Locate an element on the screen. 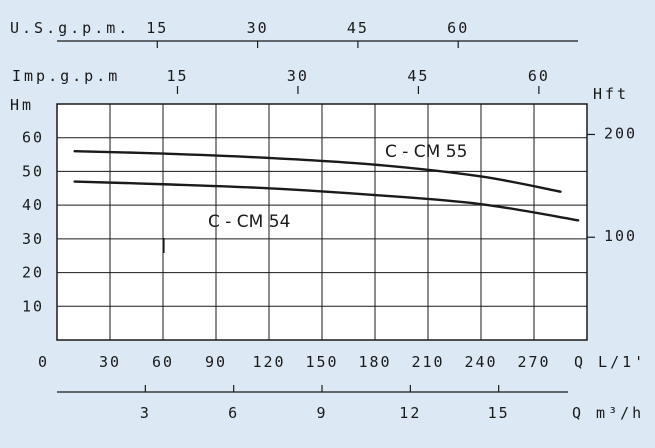 This screenshot has width=655, height=448. y-tick-label: 40 is located at coordinates (33, 205).